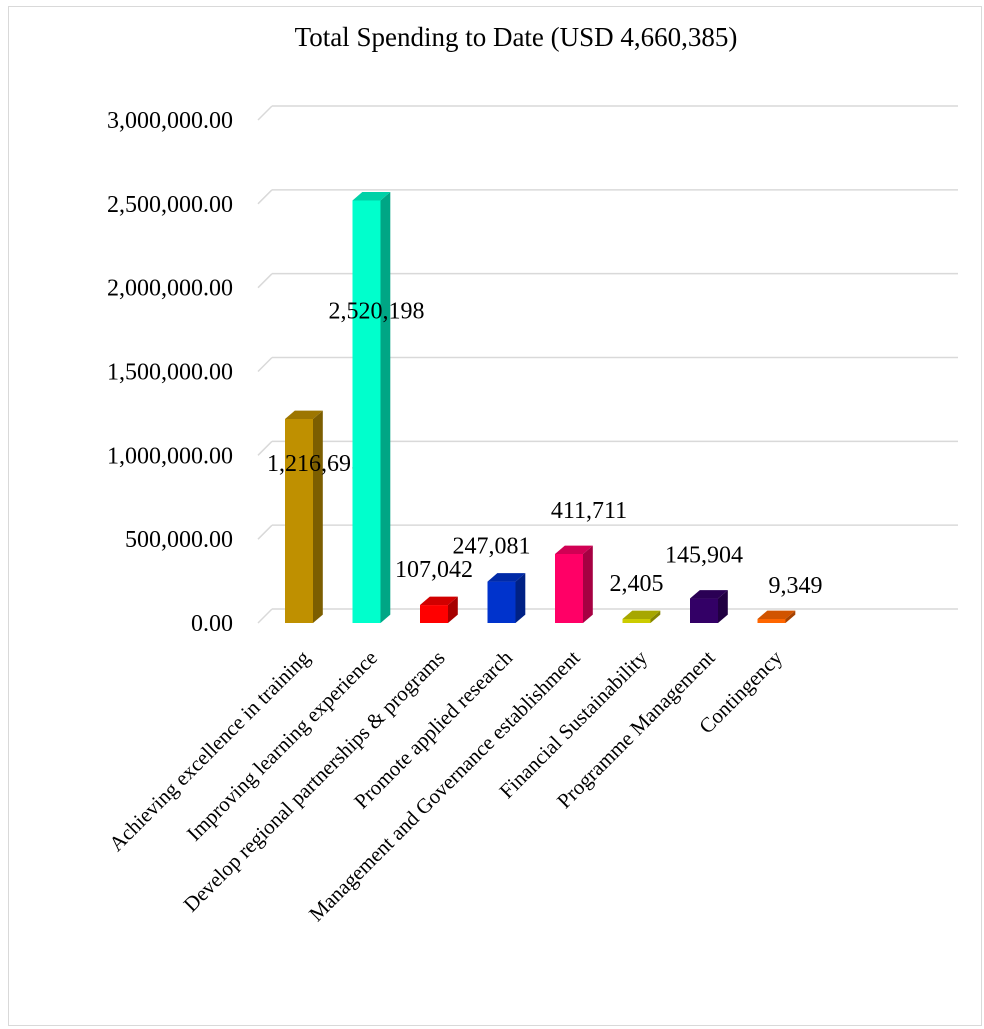  Describe the element at coordinates (516, 37) in the screenshot. I see `chart-title: Total Spending to Date (USD 4,660,385)` at that location.